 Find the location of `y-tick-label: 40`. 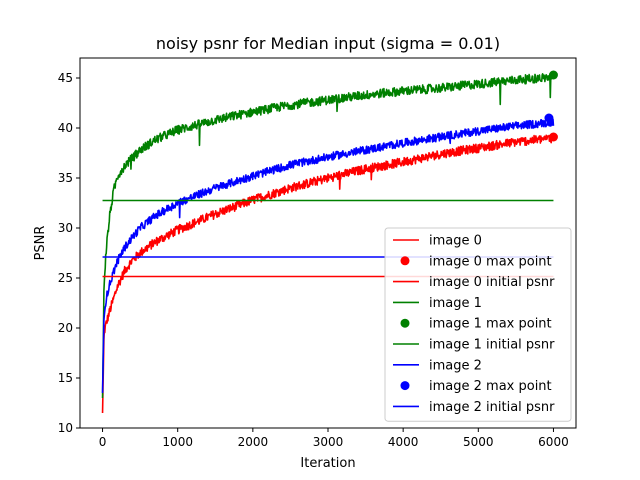

y-tick-label: 40 is located at coordinates (65, 128).